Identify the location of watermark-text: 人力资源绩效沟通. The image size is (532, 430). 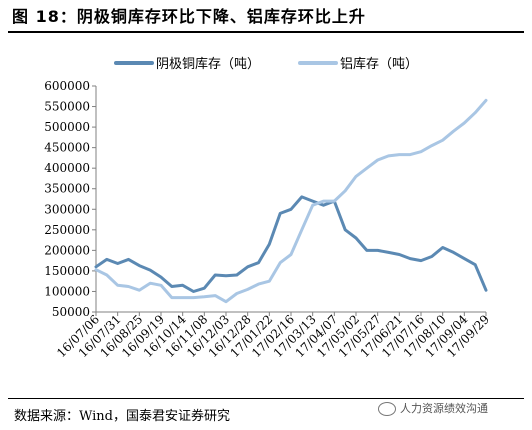
(444, 408).